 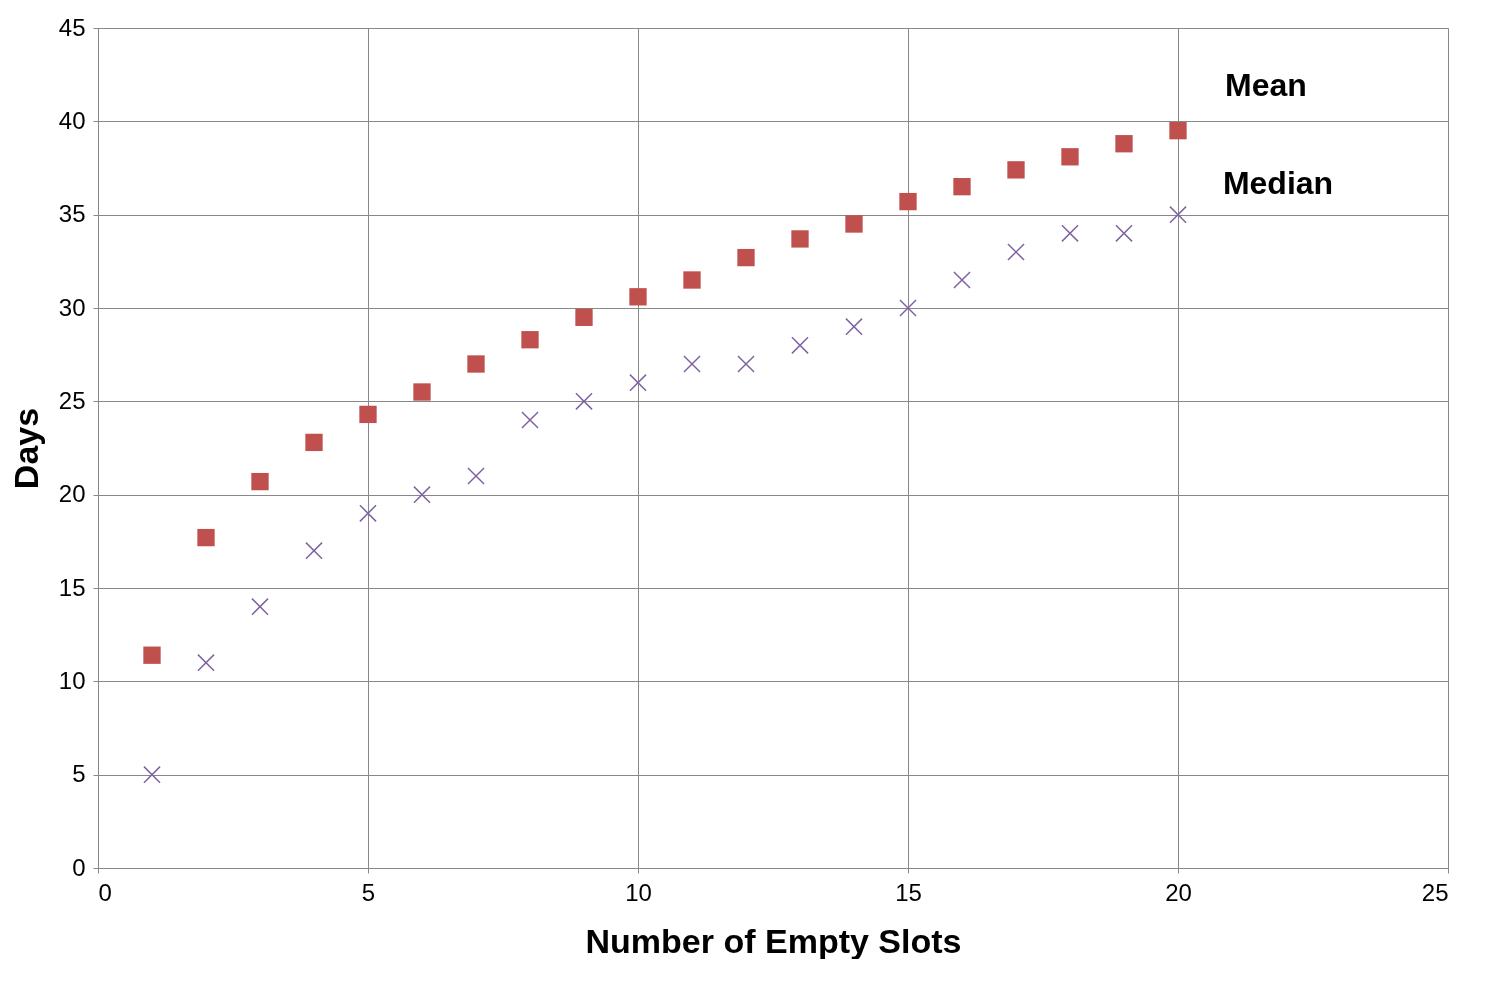 What do you see at coordinates (105, 892) in the screenshot?
I see `x-tick-label: 0` at bounding box center [105, 892].